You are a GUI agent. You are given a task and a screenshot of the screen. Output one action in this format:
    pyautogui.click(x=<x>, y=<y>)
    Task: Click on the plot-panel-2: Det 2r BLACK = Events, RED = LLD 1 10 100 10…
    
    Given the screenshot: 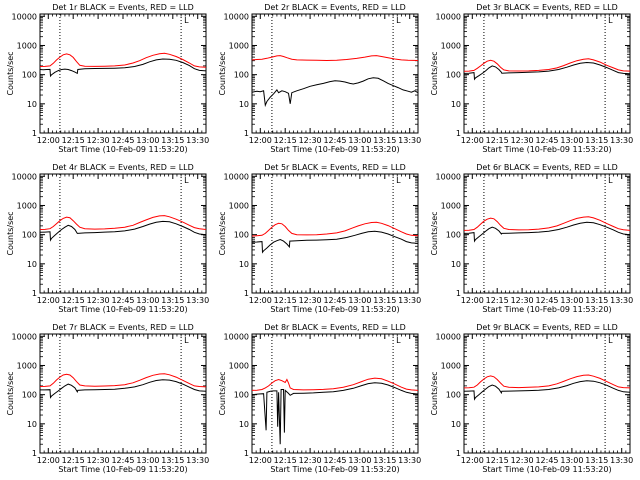 What is the action you would take?
    pyautogui.click(x=319, y=78)
    